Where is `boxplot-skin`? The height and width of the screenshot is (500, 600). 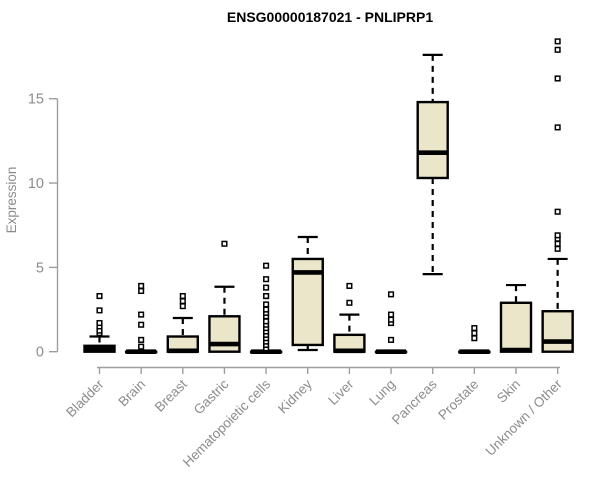
boxplot-skin is located at coordinates (516, 318).